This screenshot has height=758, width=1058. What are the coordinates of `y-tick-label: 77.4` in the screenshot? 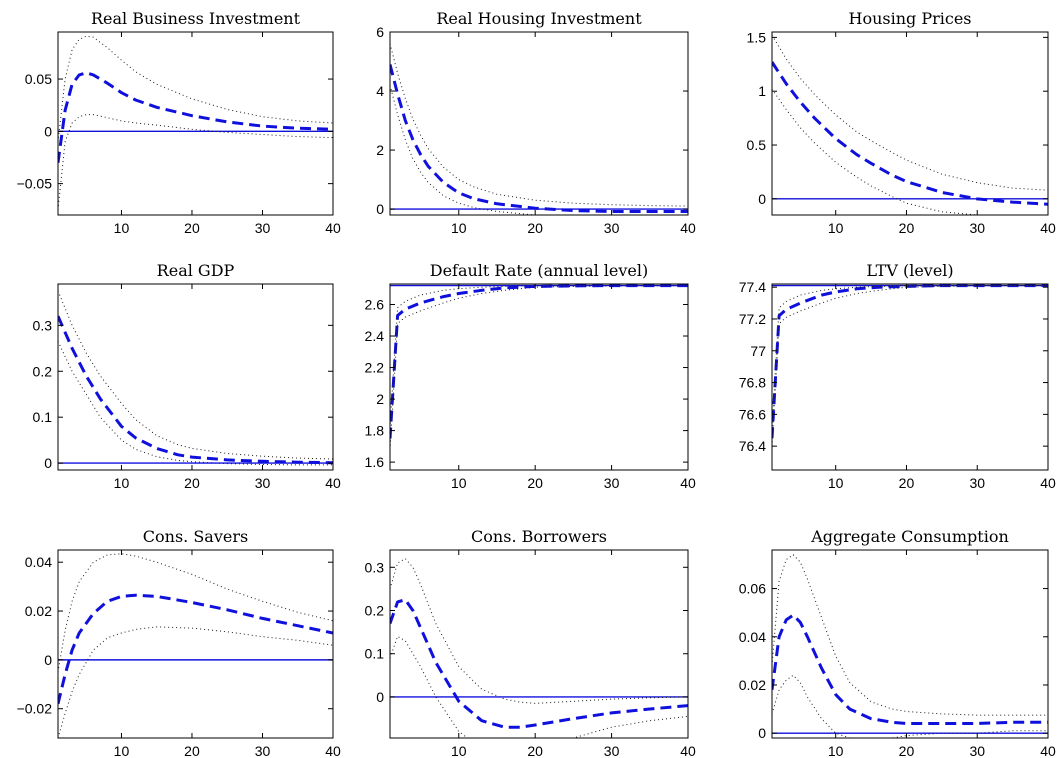 It's located at (752, 287).